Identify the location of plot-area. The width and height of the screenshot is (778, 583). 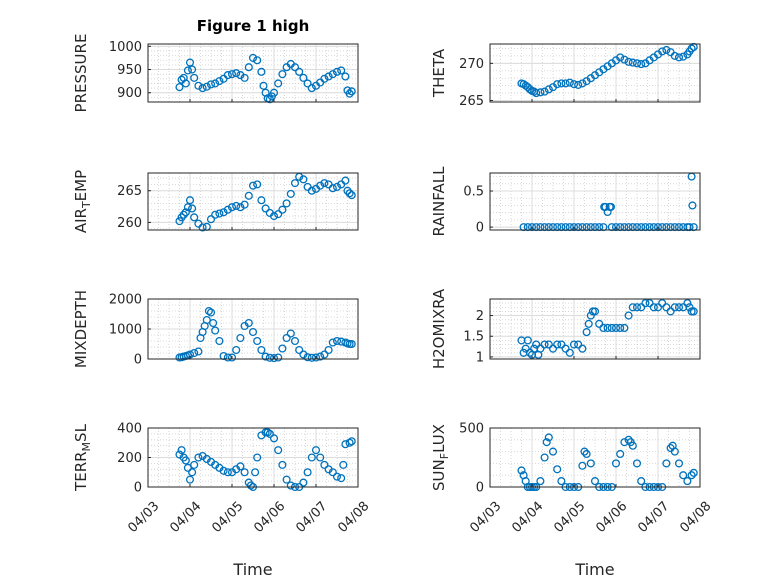
(253, 73).